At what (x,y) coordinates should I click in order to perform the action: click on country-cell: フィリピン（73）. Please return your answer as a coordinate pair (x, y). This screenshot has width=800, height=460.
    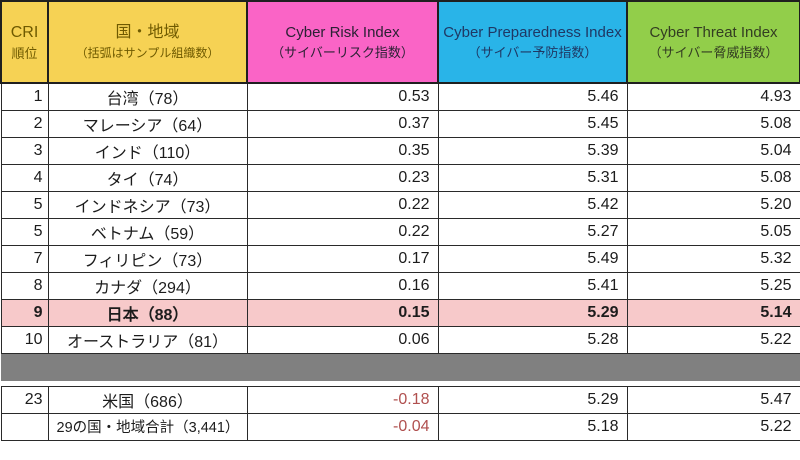
    Looking at the image, I should click on (147, 258).